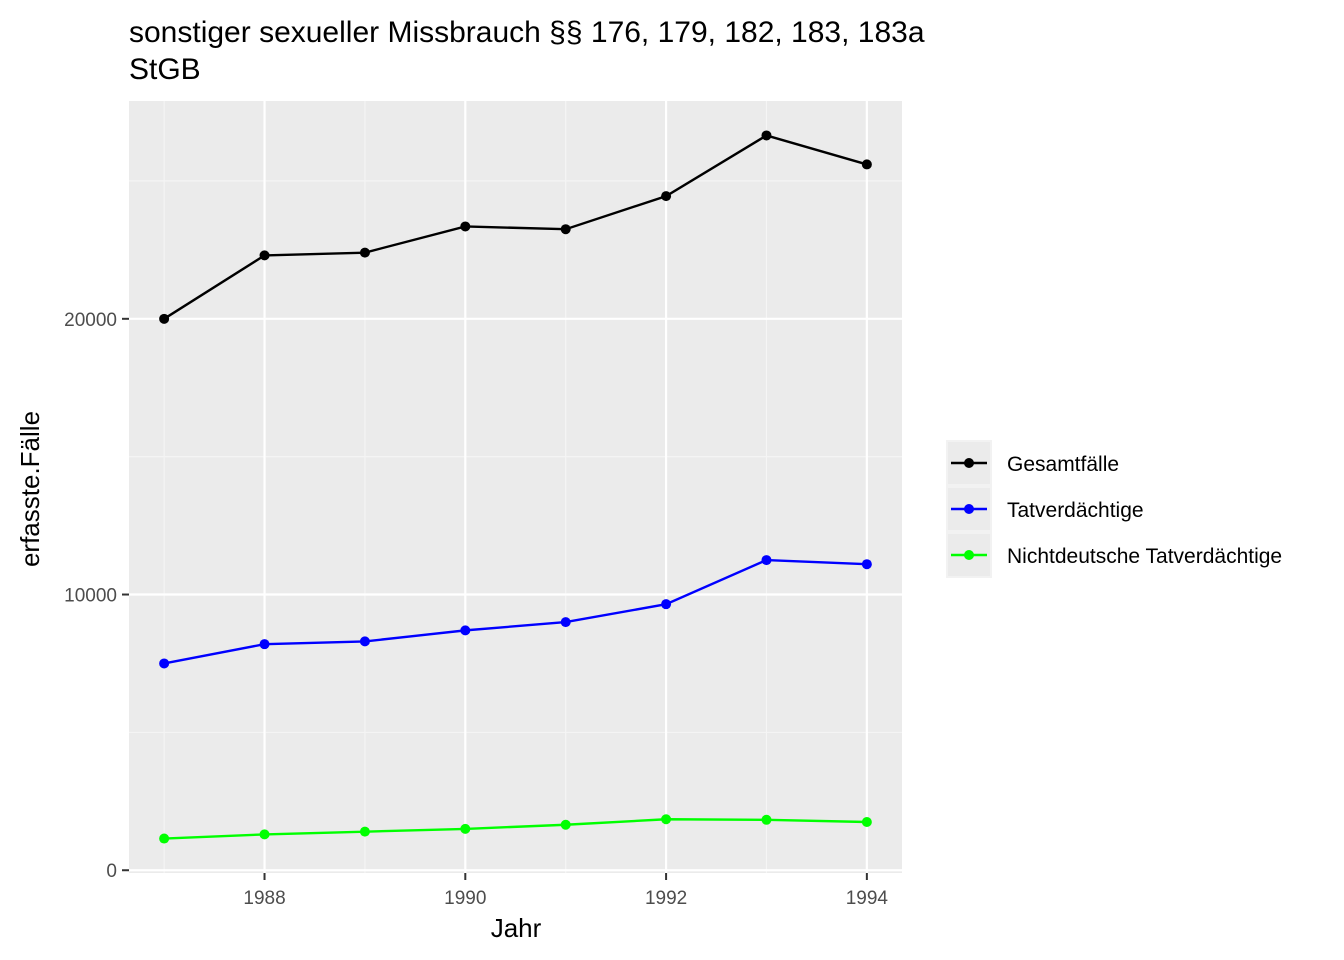 This screenshot has height=960, width=1344. What do you see at coordinates (1144, 556) in the screenshot?
I see `legend-label: Nichtdeutsche Tatverdächtige` at bounding box center [1144, 556].